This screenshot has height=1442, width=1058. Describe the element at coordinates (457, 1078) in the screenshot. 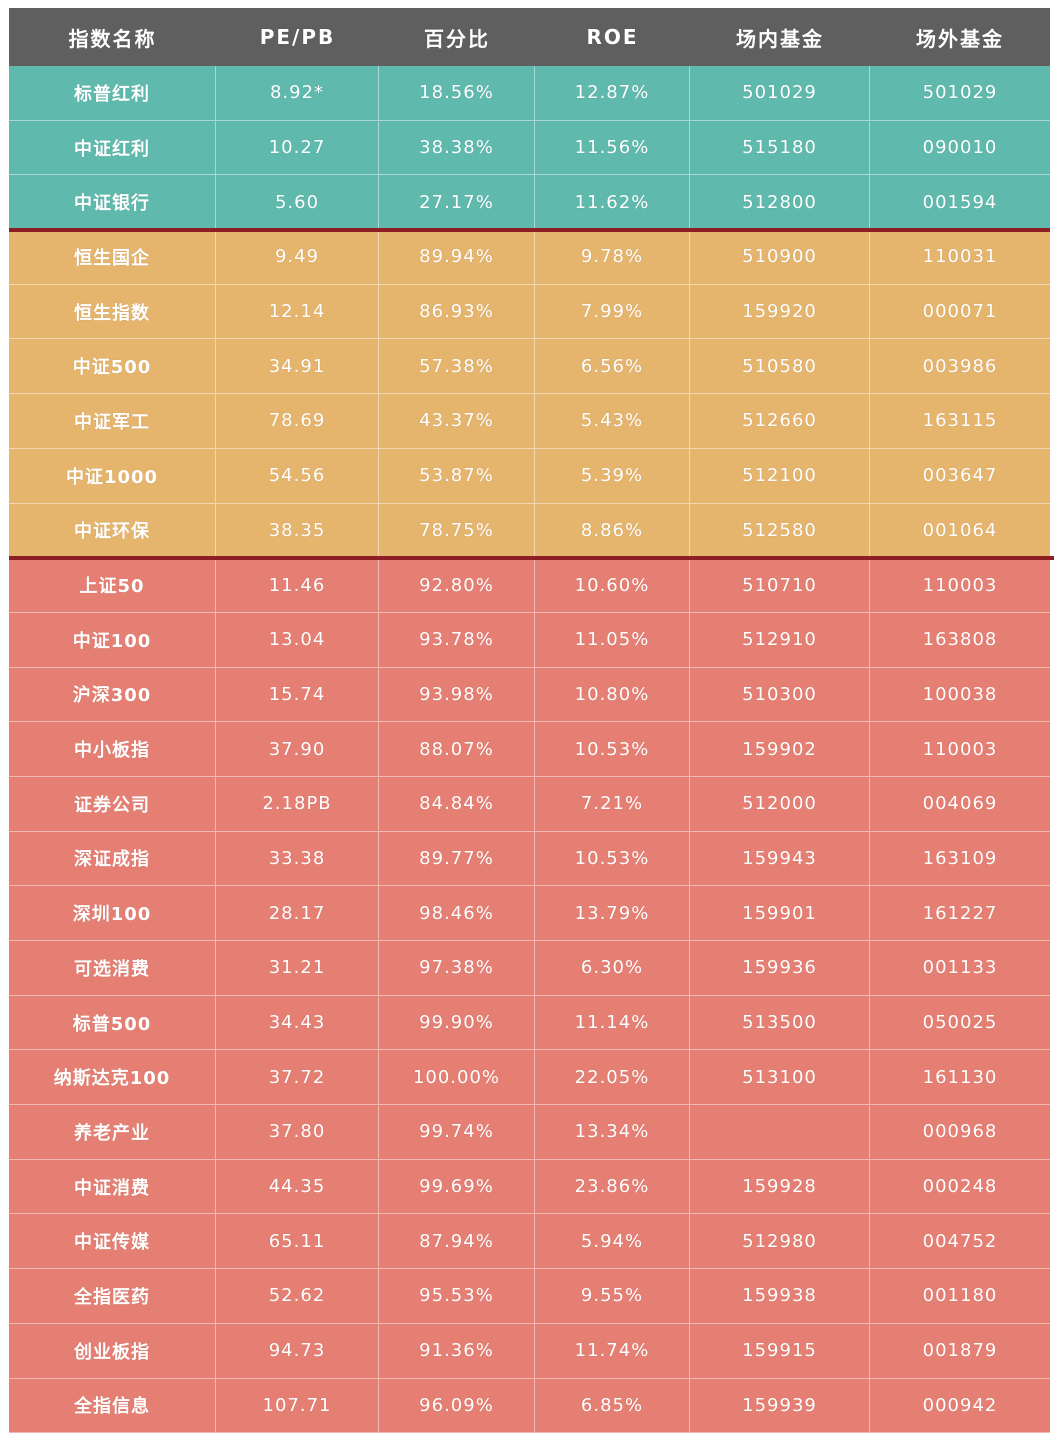

I see `percentile-cell: 100.00%` at that location.